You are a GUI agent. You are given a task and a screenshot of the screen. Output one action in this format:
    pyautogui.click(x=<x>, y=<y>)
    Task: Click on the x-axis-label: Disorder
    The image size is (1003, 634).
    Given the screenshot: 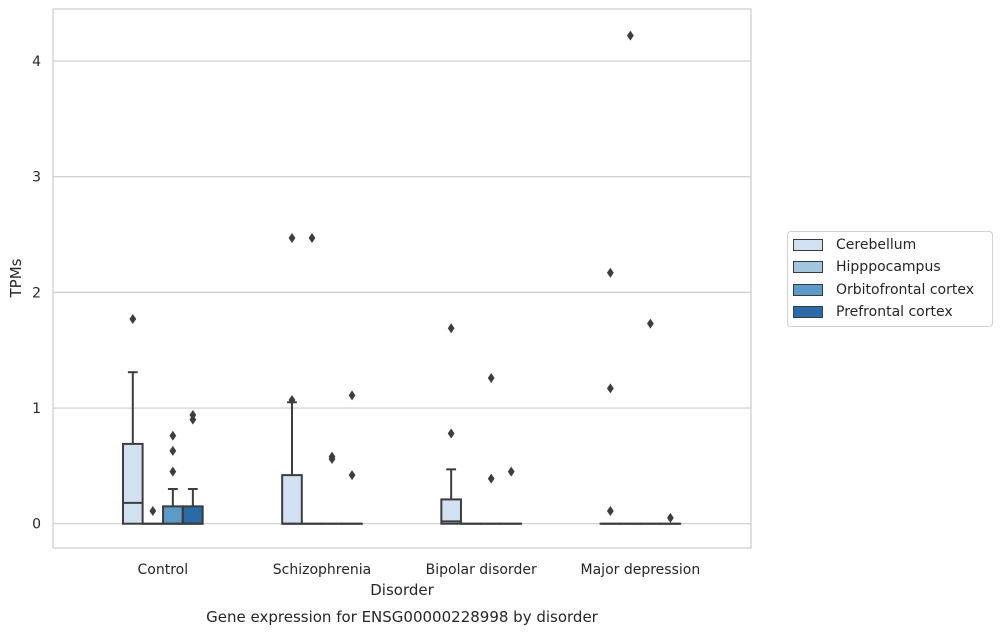 What is the action you would take?
    pyautogui.click(x=402, y=590)
    